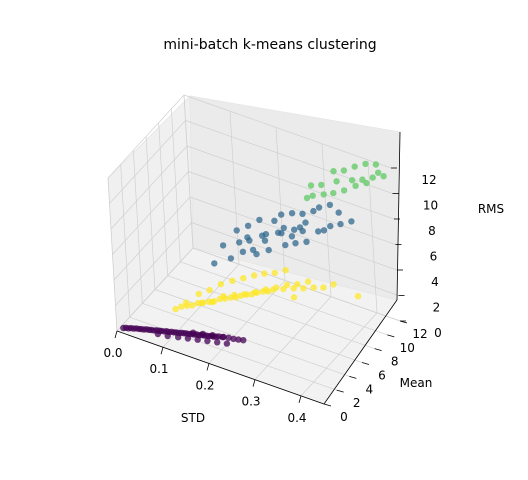 The height and width of the screenshot is (480, 528). What do you see at coordinates (398, 216) in the screenshot?
I see `z-axis-line` at bounding box center [398, 216].